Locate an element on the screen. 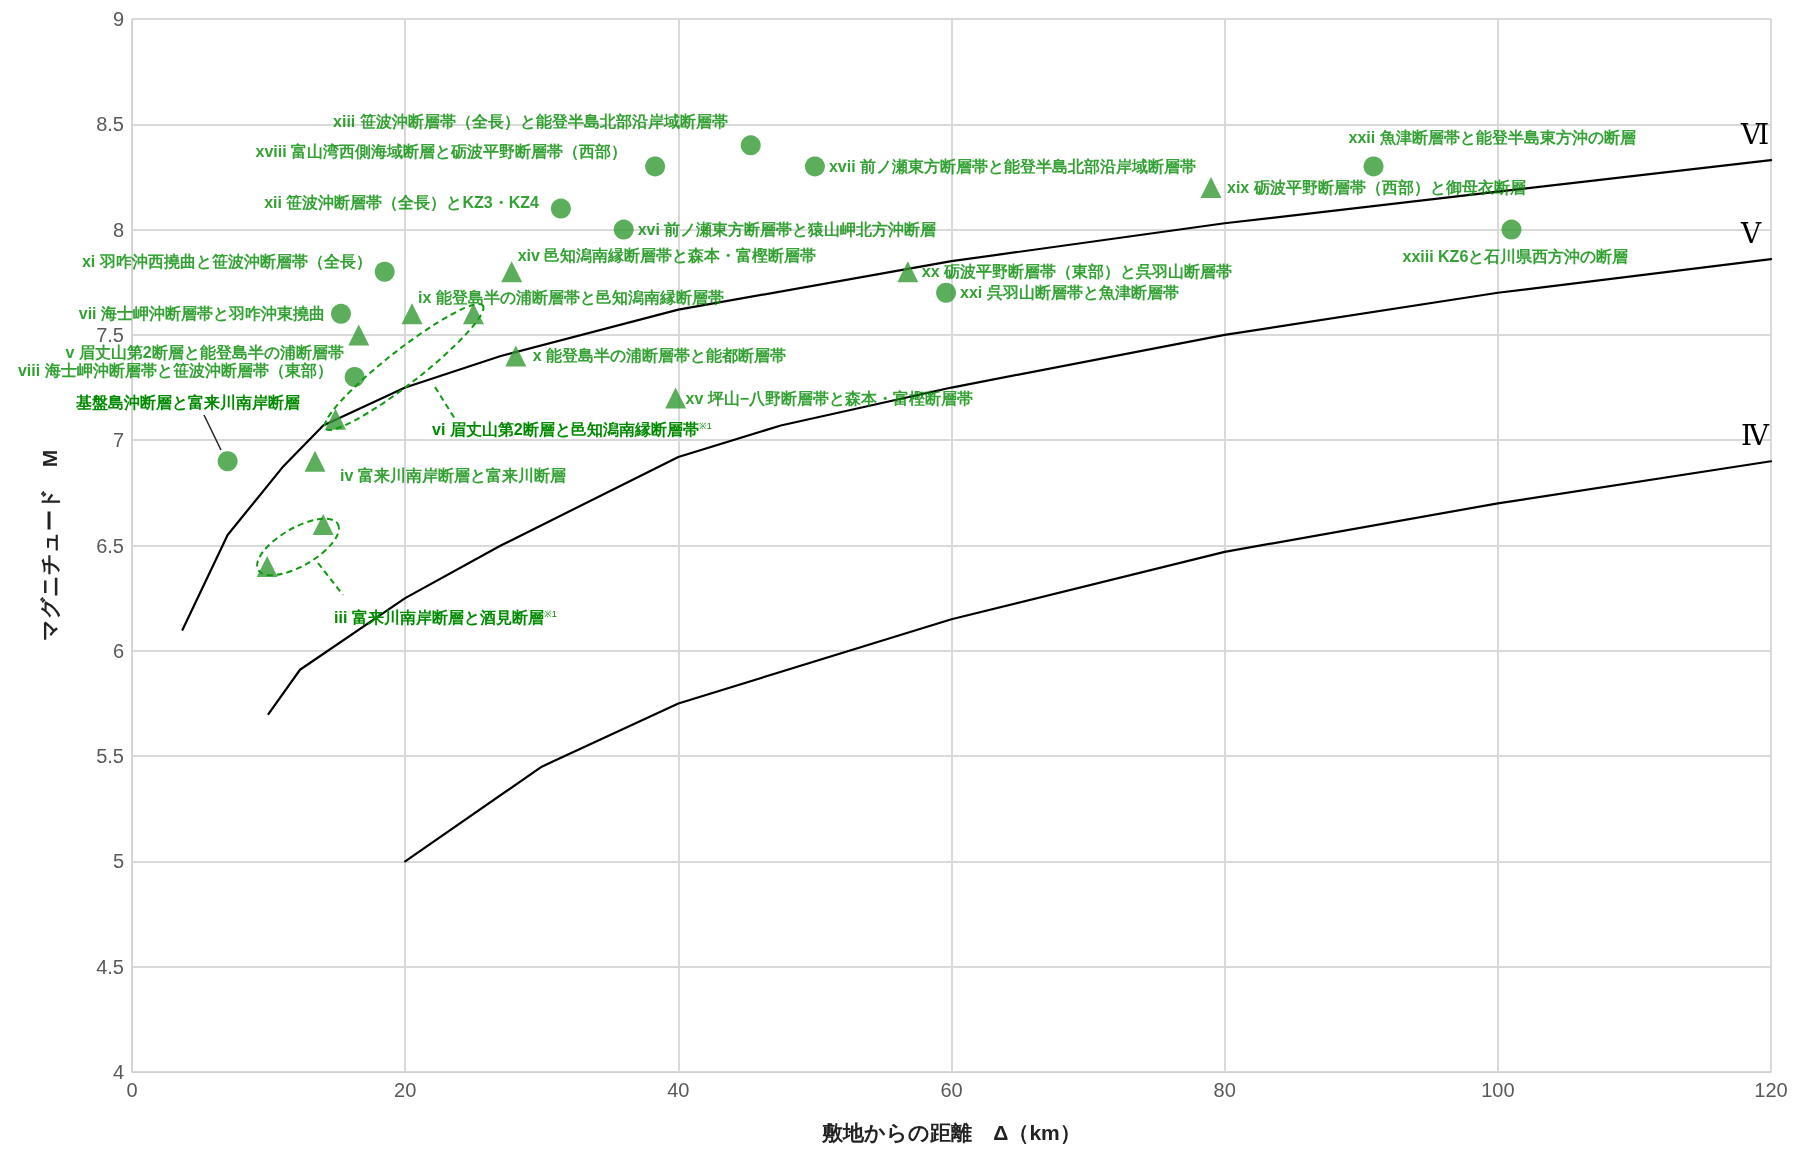  annotation: xi 羽咋沖西撓曲と笹波沖断層帯（全長） is located at coordinates (226, 262).